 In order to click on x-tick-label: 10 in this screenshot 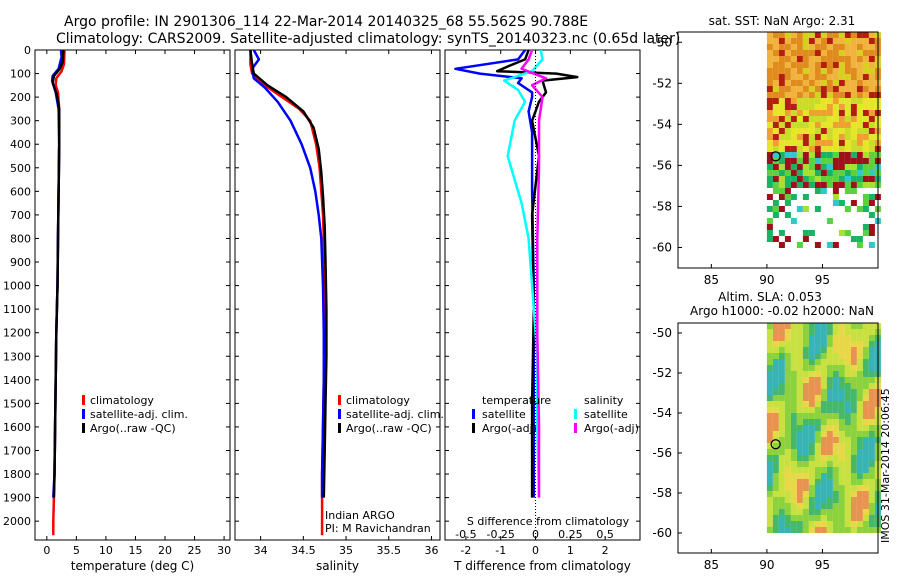, I will do `click(106, 550)`.